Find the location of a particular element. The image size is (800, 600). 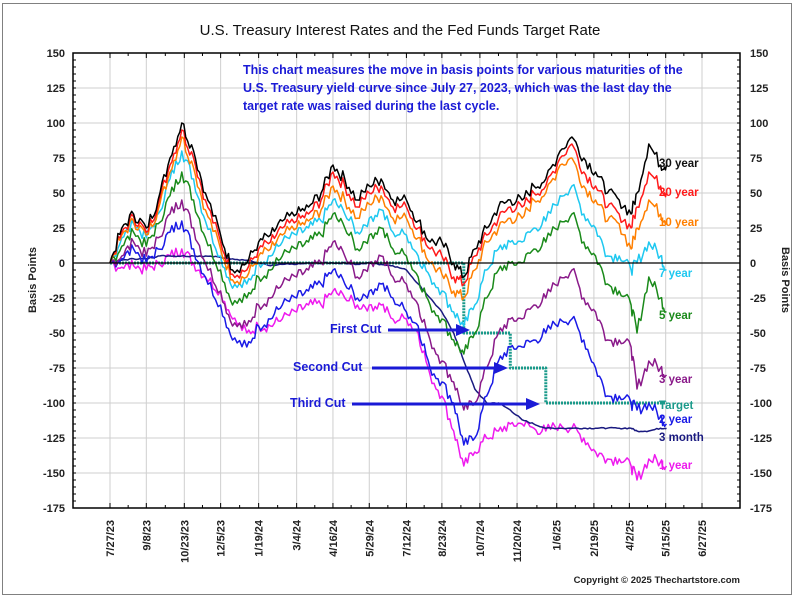

y-axis-title-left: Basis Points is located at coordinates (33, 280).